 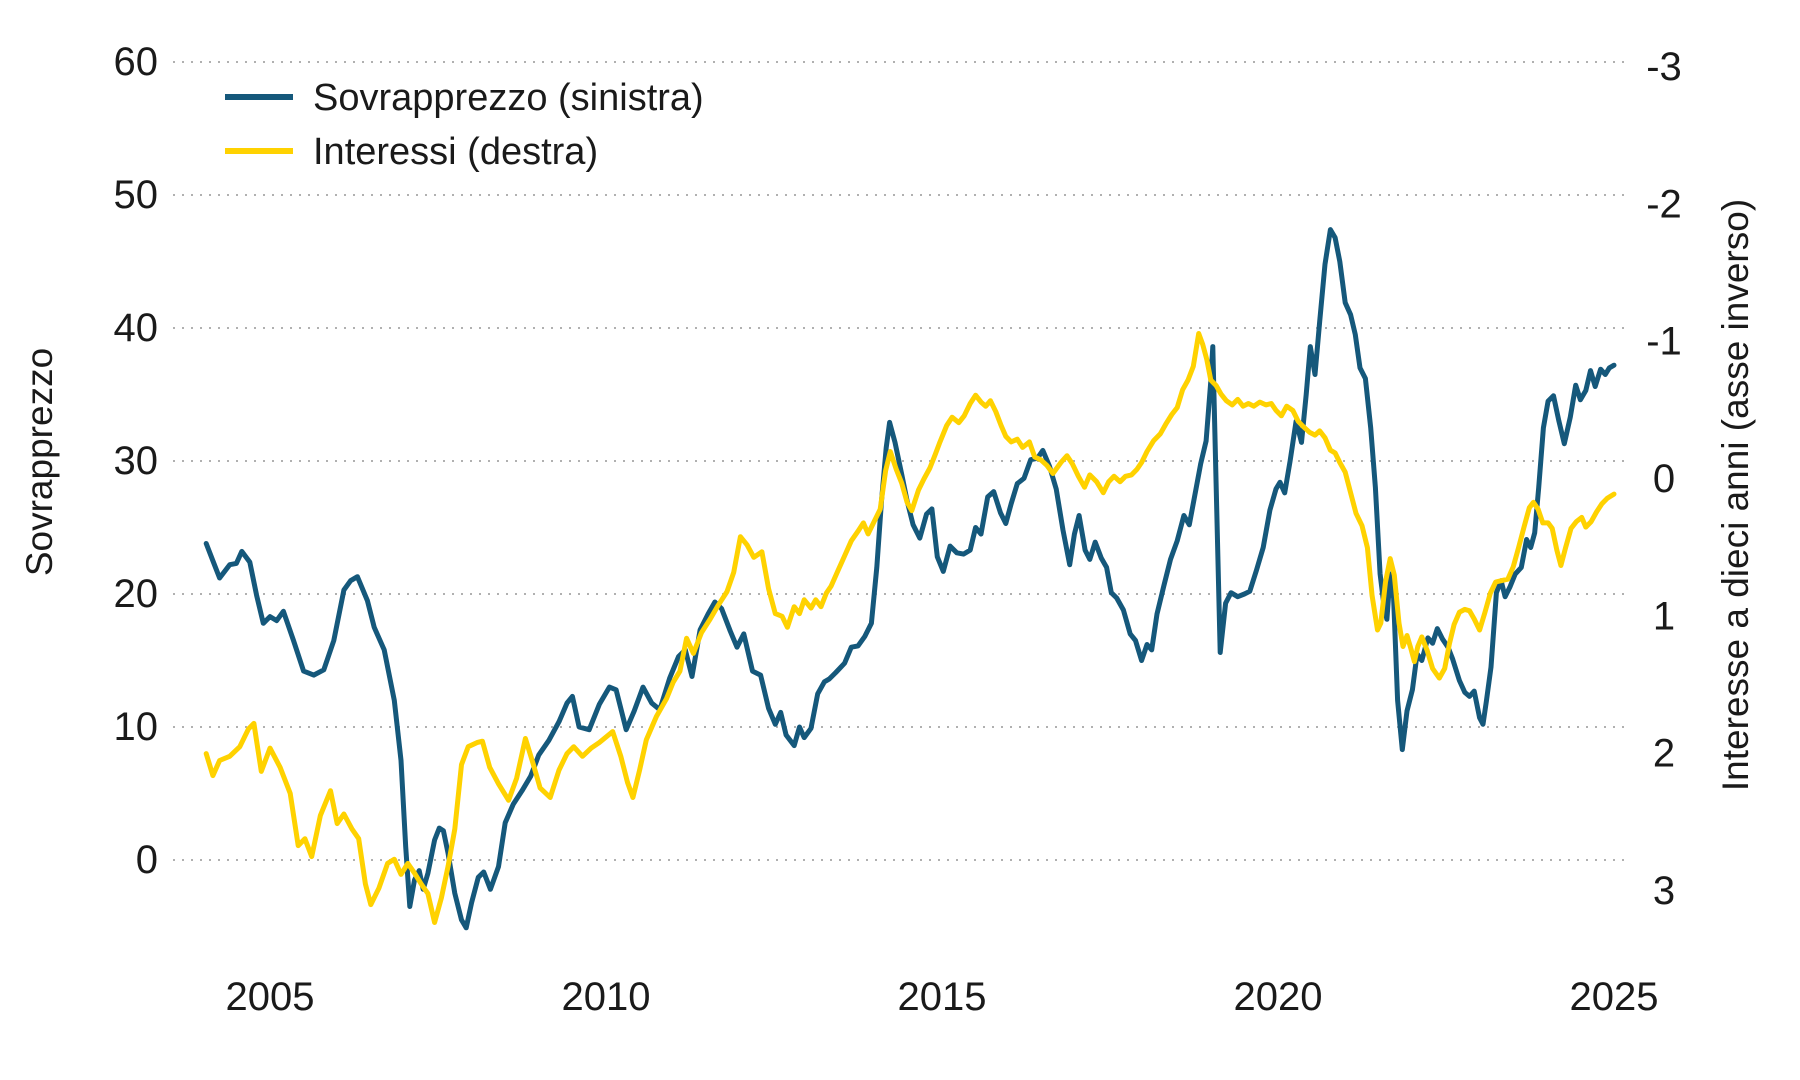 I want to click on right-axis-tick-label: -1, so click(x=1664, y=342).